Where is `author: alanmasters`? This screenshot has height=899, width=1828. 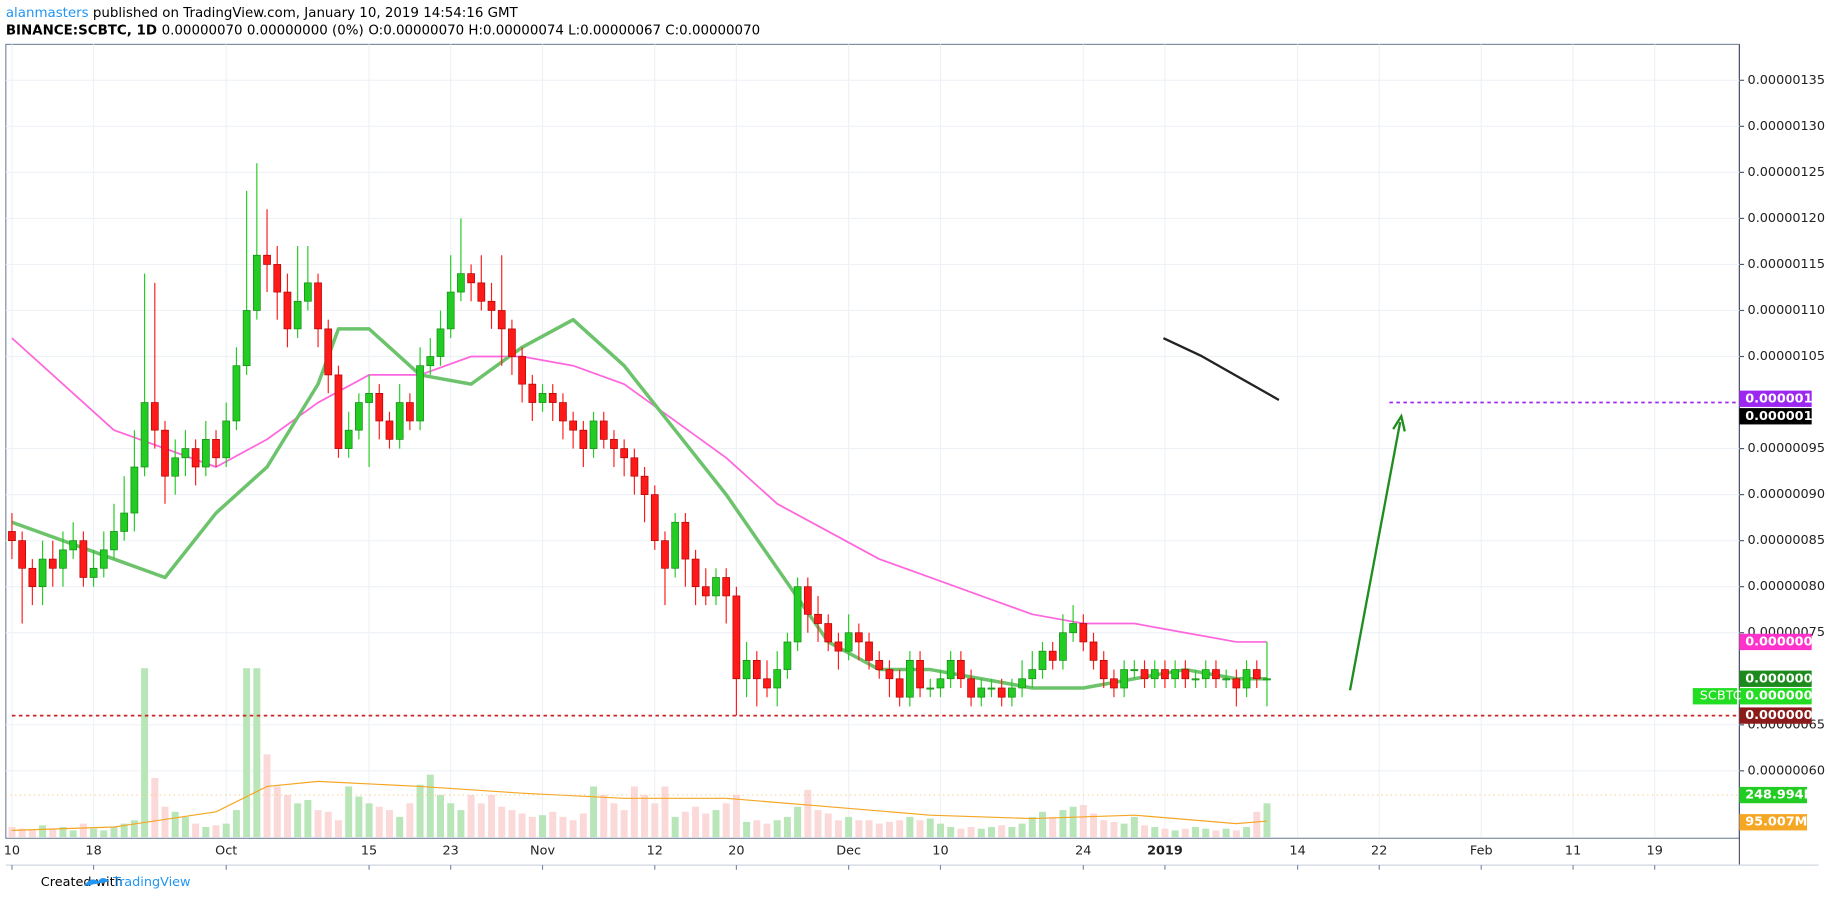
author: alanmasters is located at coordinates (47, 13).